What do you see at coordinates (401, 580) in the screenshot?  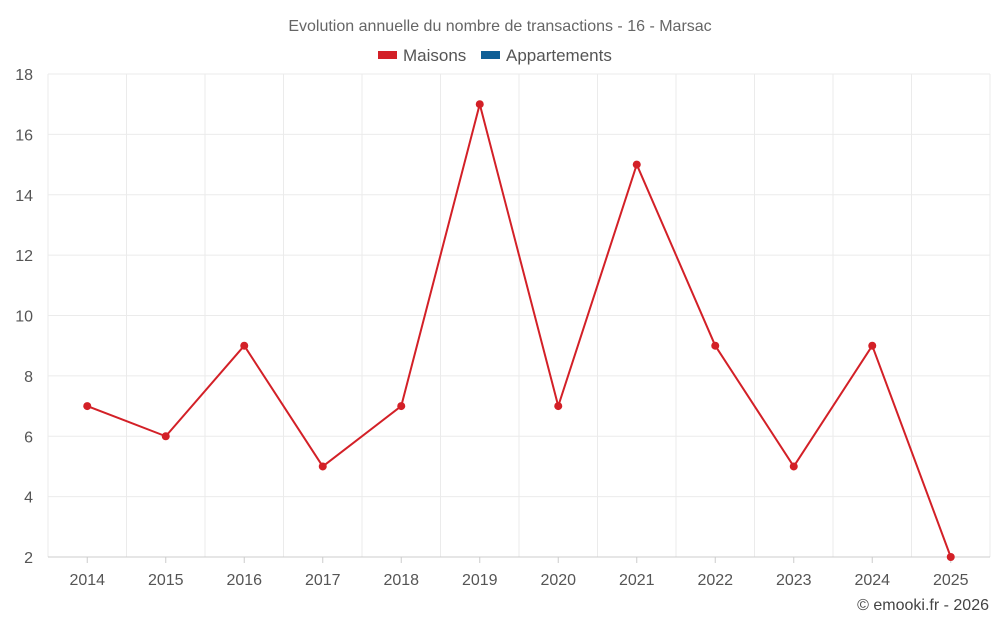 I see `x-tick-label: 2018` at bounding box center [401, 580].